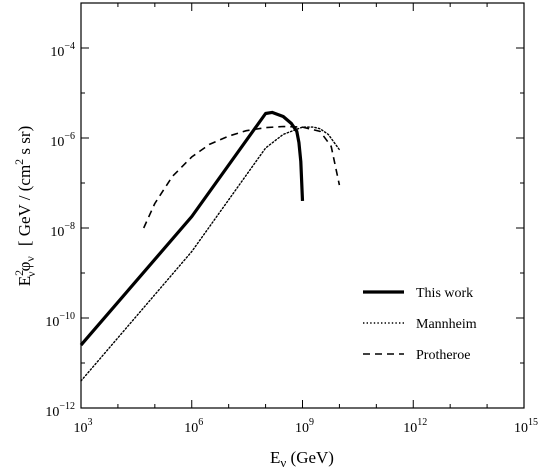 The height and width of the screenshot is (475, 554). I want to click on y-tick-label: 10⁻¹⁰, so click(60, 320).